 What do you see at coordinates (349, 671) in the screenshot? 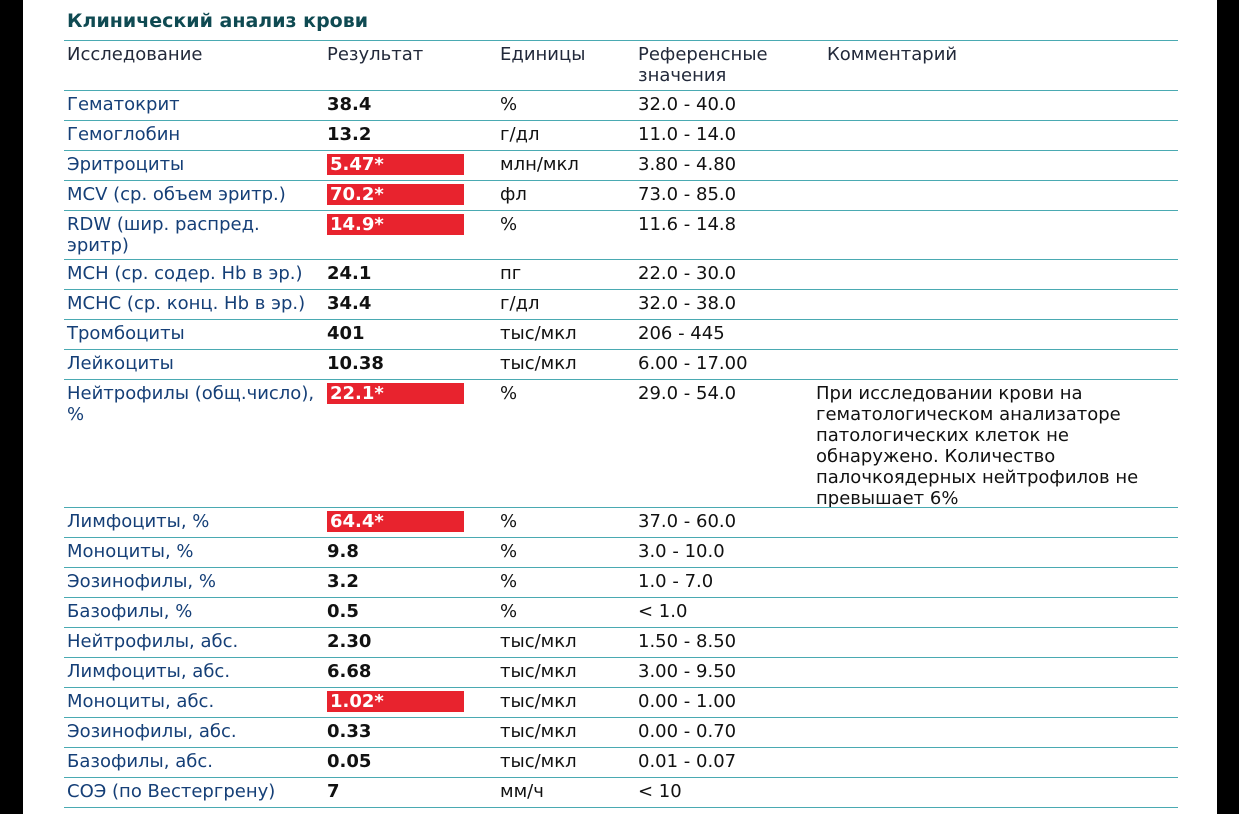
I see `row-result: 6.68` at bounding box center [349, 671].